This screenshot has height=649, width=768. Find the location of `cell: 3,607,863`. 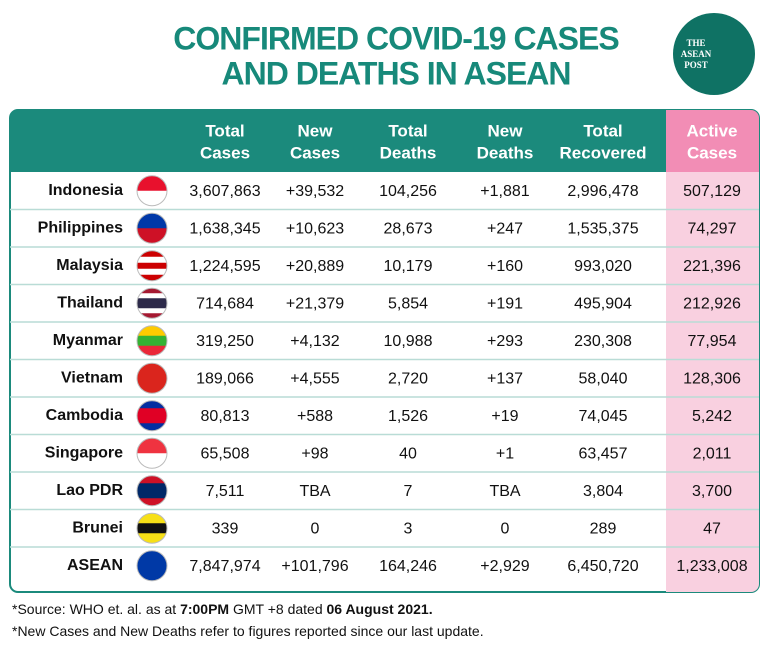

cell: 3,607,863 is located at coordinates (224, 191).